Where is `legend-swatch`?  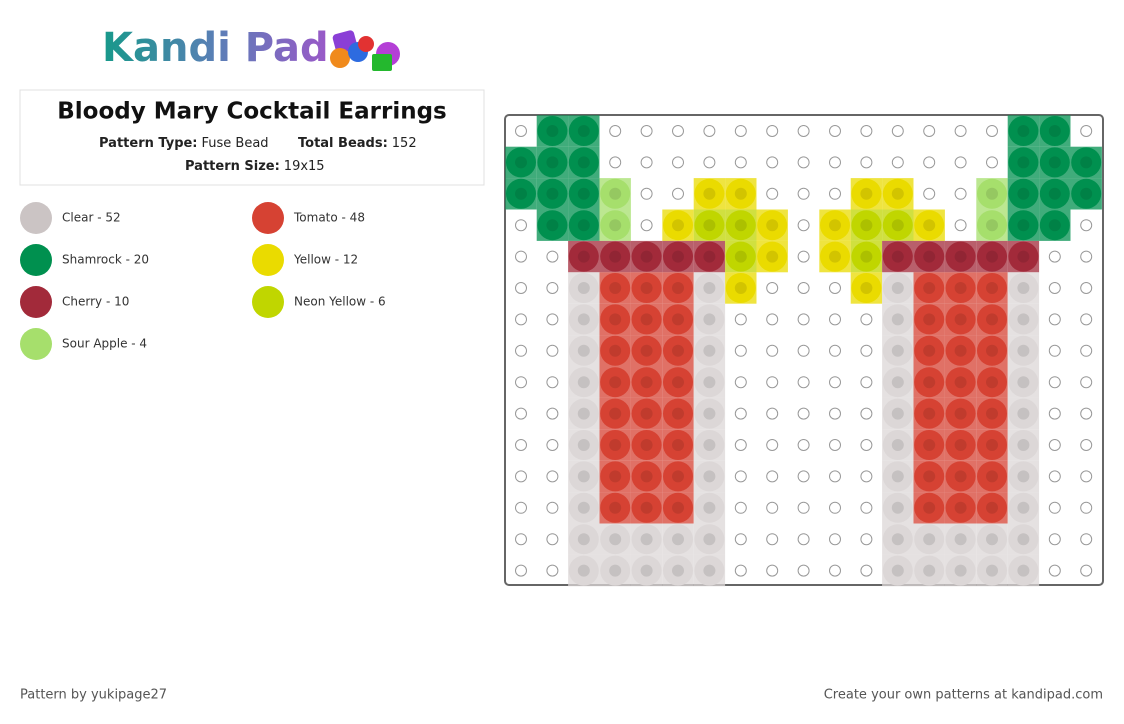 legend-swatch is located at coordinates (36, 218).